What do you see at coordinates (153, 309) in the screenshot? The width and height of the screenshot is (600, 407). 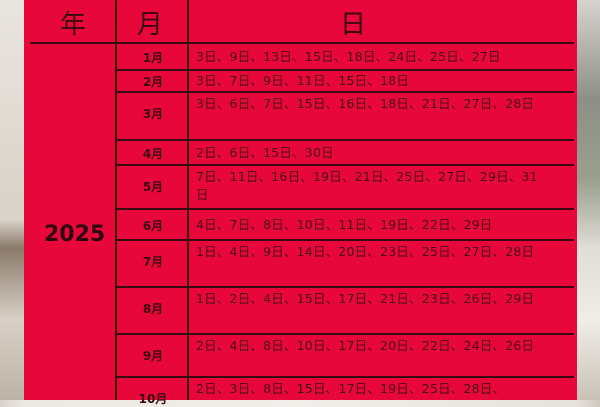 I see `month-cell: 8月` at bounding box center [153, 309].